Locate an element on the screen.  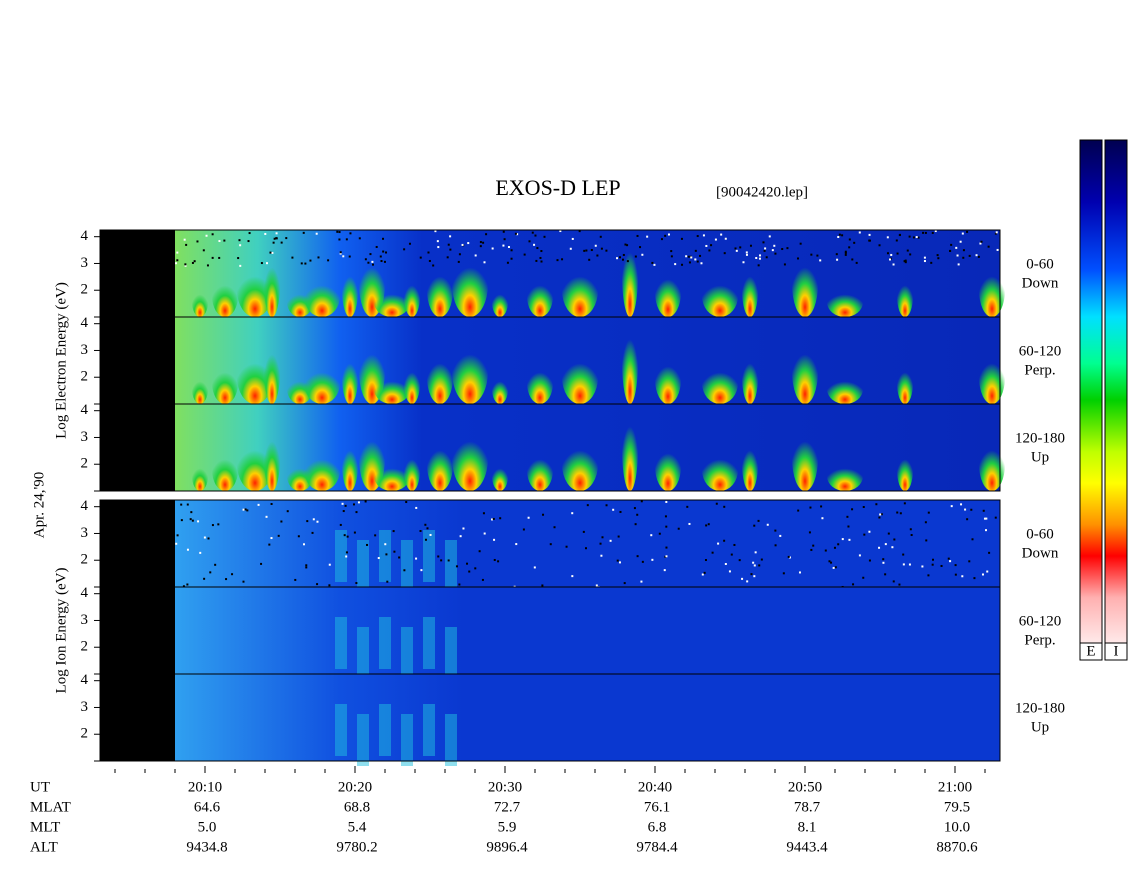
spectrogram-panel is located at coordinates (550, 630).